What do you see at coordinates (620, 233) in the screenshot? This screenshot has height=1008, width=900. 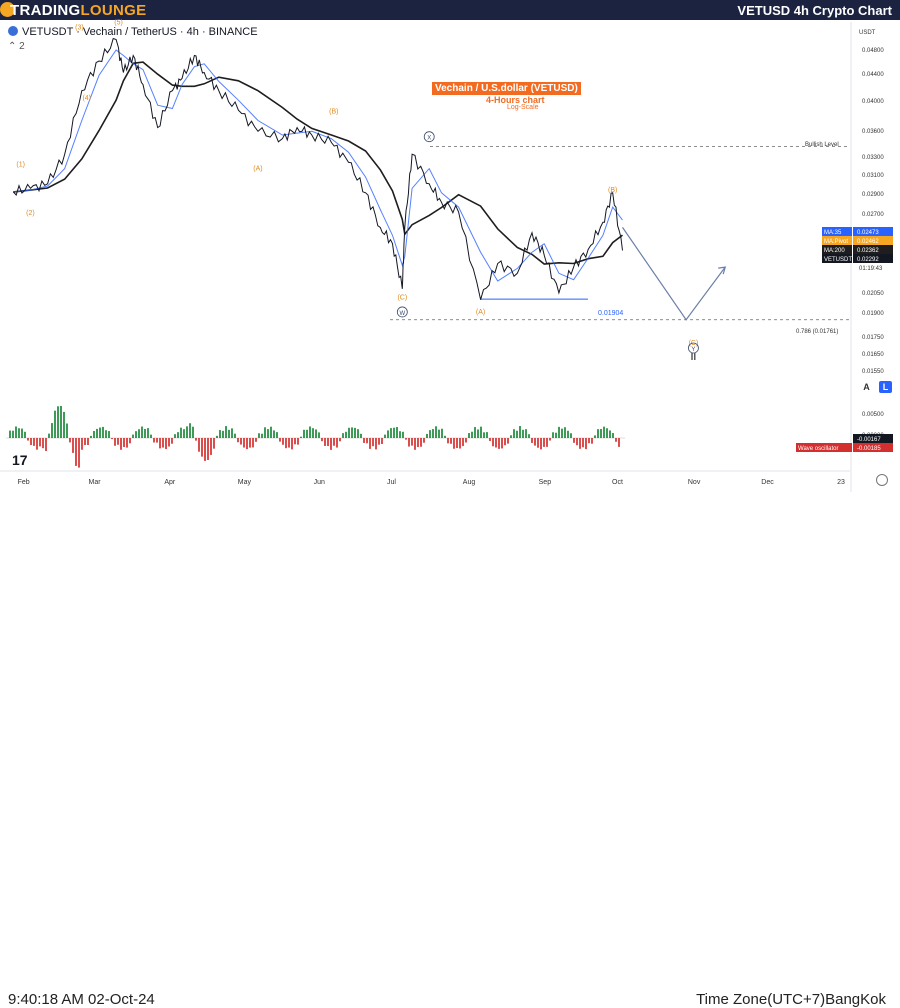 I see `level-lines` at bounding box center [620, 233].